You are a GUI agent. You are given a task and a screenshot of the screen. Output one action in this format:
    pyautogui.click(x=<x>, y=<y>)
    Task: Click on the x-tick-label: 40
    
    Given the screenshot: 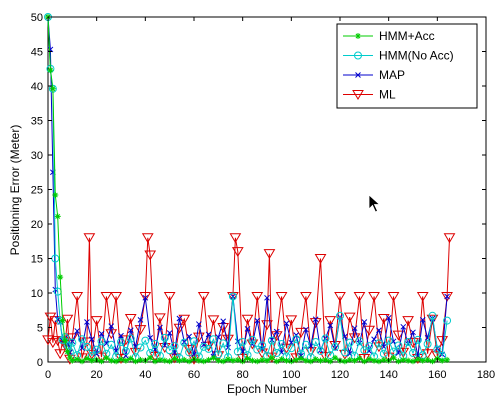 What is the action you would take?
    pyautogui.click(x=145, y=375)
    